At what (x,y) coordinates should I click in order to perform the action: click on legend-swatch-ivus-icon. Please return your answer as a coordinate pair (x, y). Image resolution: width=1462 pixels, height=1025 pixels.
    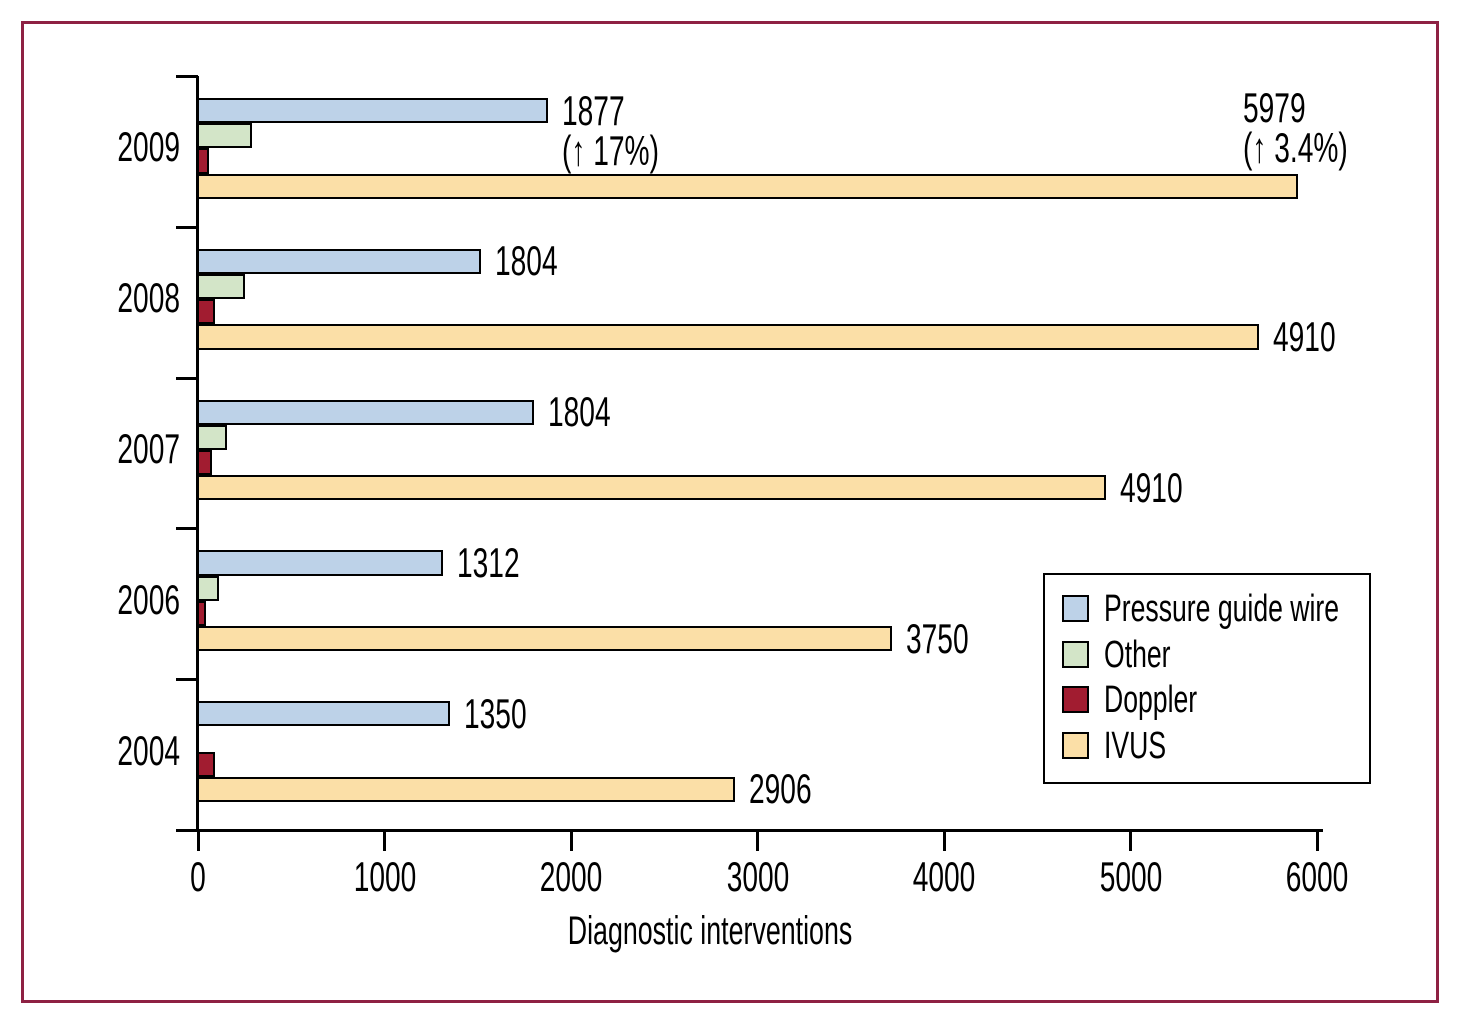
    Looking at the image, I should click on (1075, 745).